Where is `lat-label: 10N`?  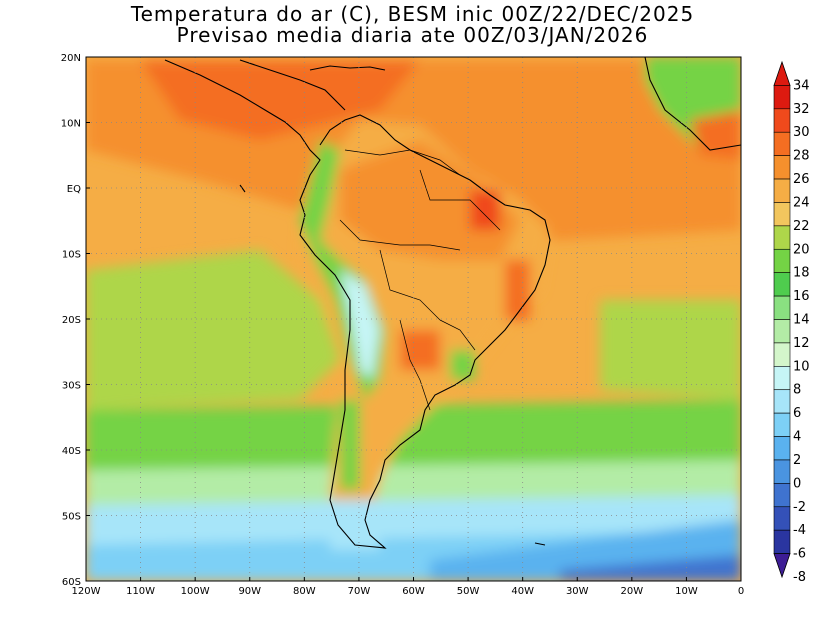
lat-label: 10N is located at coordinates (71, 124).